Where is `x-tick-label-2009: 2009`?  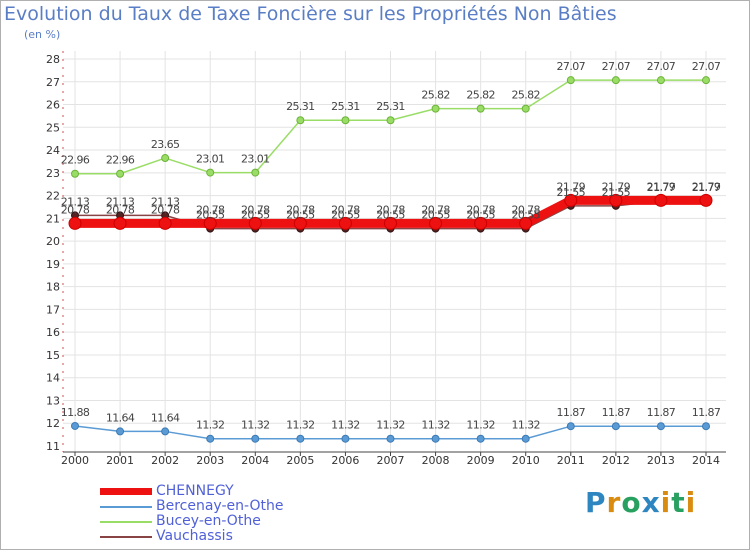
x-tick-label-2009: 2009 is located at coordinates (481, 460).